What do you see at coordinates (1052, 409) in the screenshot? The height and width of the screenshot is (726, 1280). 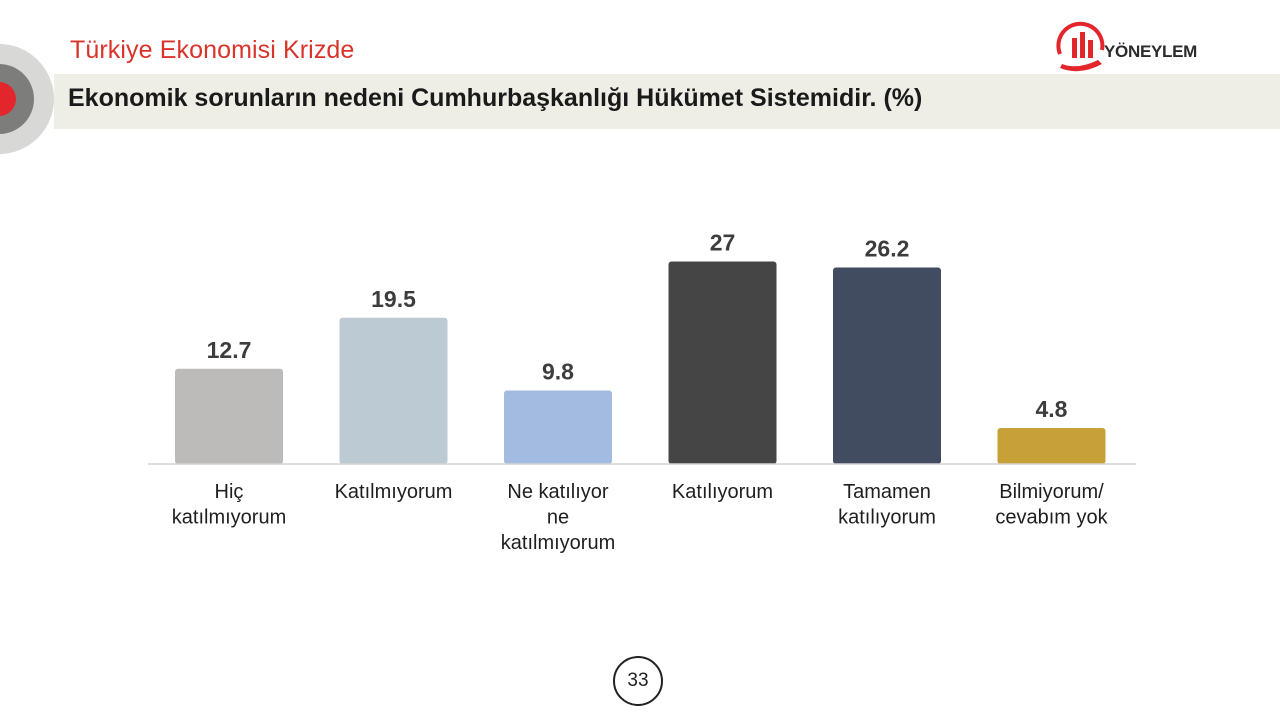 I see `data-label-5: 4.8` at bounding box center [1052, 409].